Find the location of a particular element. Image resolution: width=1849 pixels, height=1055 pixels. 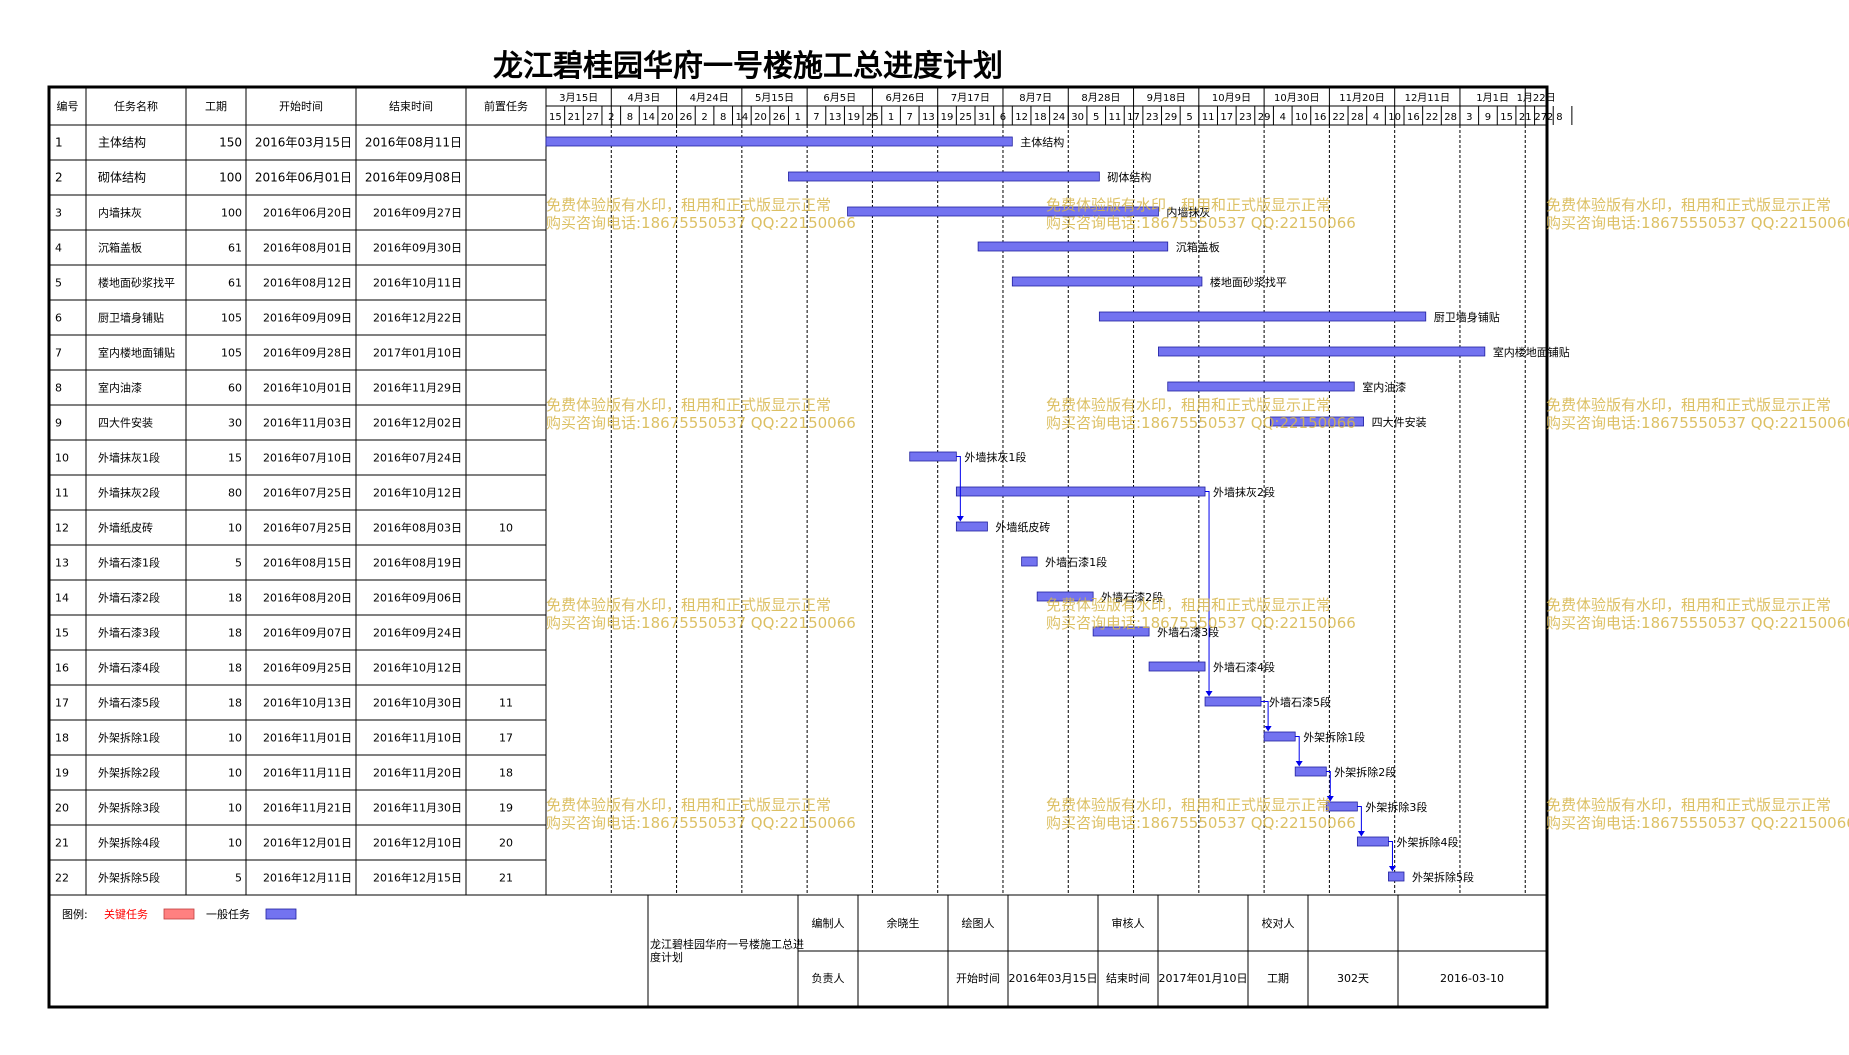

task-start: 2016年09月07日 is located at coordinates (307, 633).